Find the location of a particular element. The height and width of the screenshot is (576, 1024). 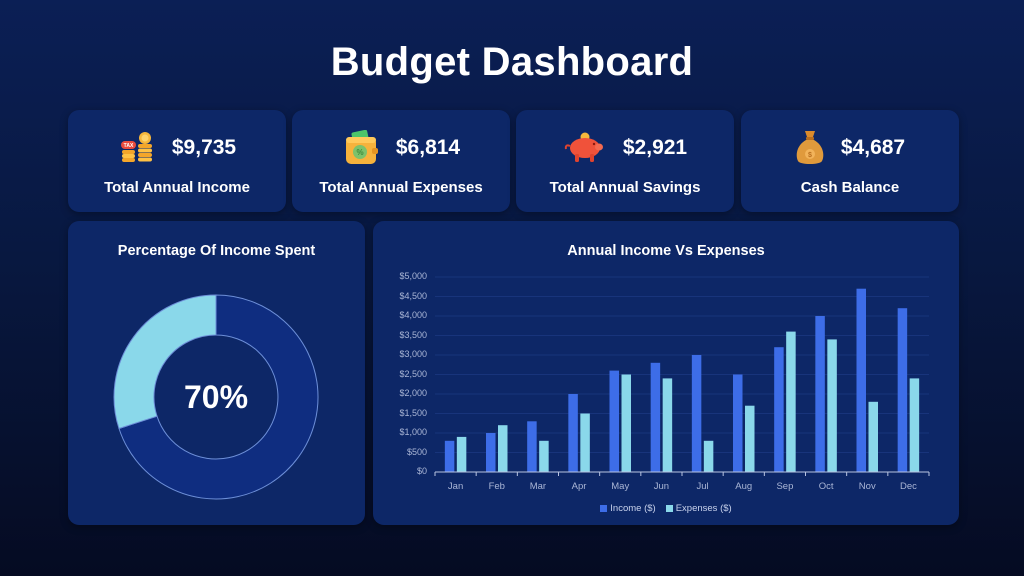

kpi-label: Total Annual Income is located at coordinates (177, 187).